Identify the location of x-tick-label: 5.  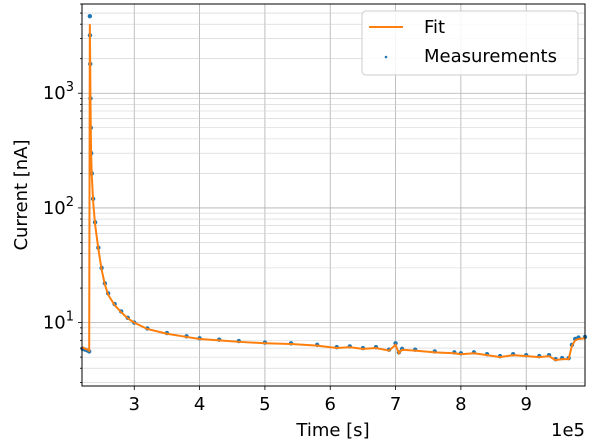
(264, 404).